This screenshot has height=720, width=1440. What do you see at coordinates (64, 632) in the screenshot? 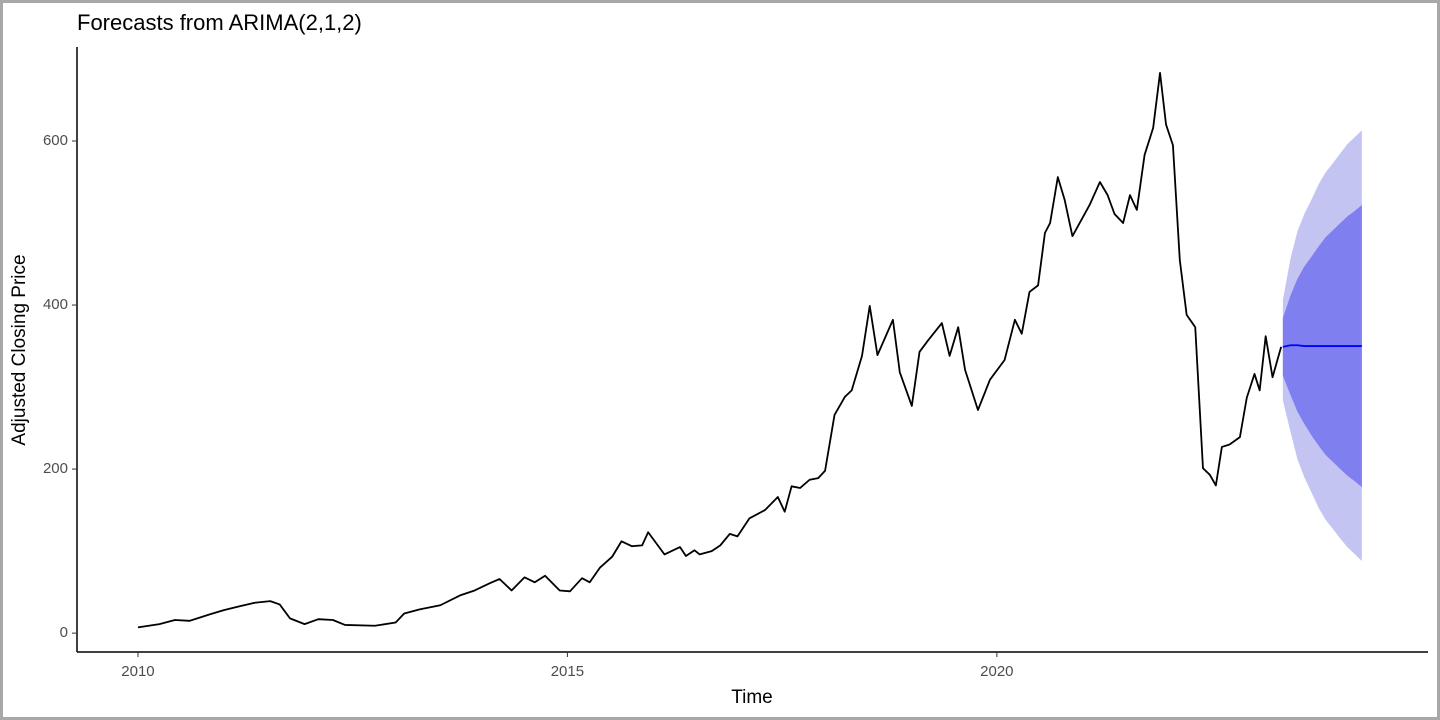
I see `y-tick-label: 0` at bounding box center [64, 632].